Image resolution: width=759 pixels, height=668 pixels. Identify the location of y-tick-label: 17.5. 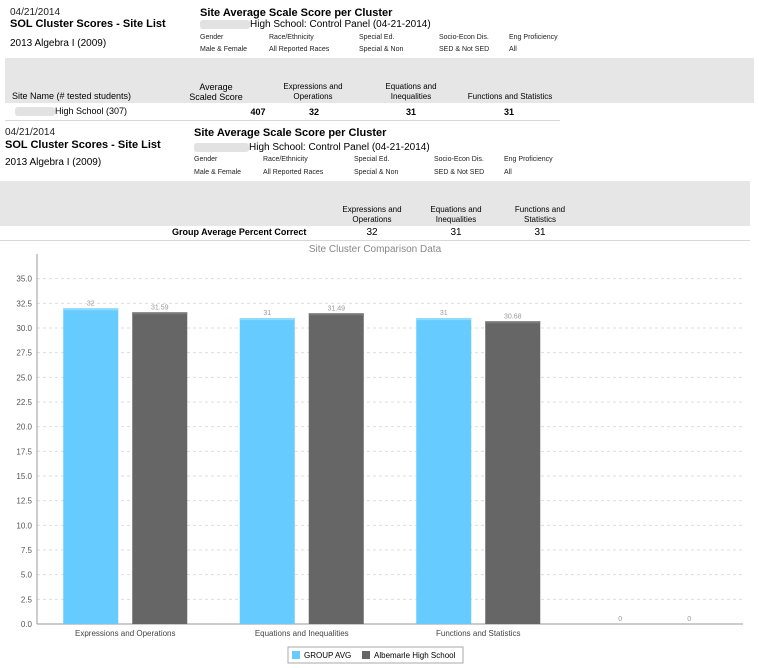
(24, 451).